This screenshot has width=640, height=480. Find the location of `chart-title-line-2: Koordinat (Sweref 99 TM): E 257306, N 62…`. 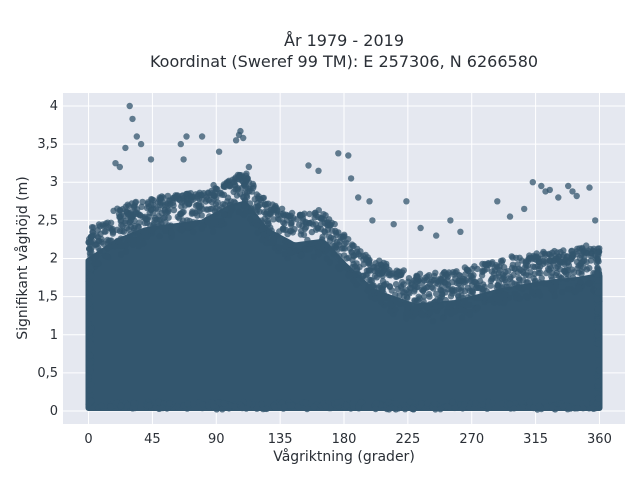

chart-title-line-2: Koordinat (Sweref 99 TM): E 257306, N 62… is located at coordinates (344, 61).